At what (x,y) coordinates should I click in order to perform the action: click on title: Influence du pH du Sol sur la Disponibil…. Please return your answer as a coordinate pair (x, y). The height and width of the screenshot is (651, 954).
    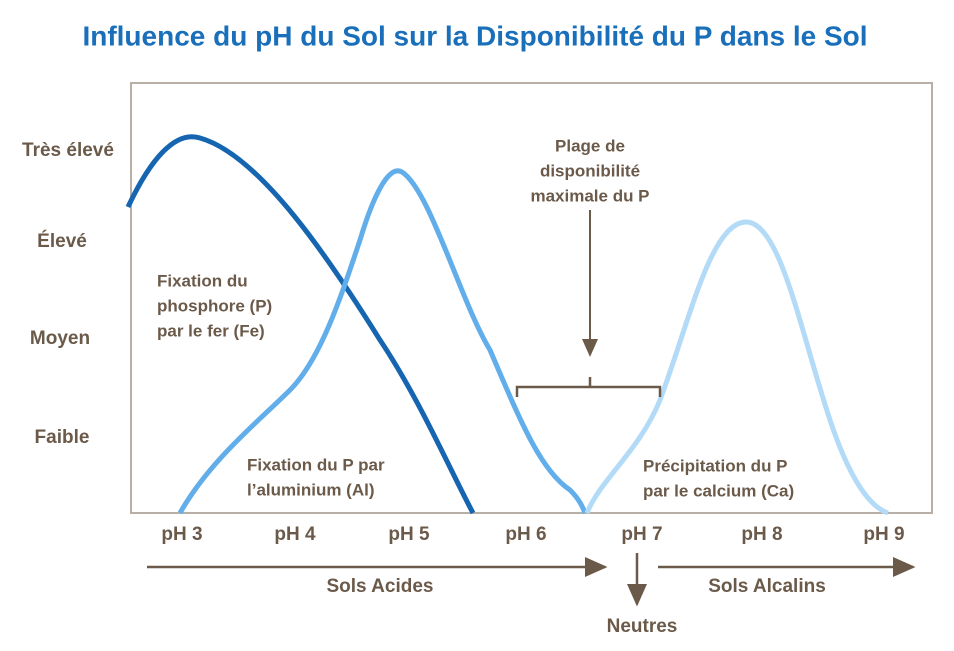
    Looking at the image, I should click on (474, 35).